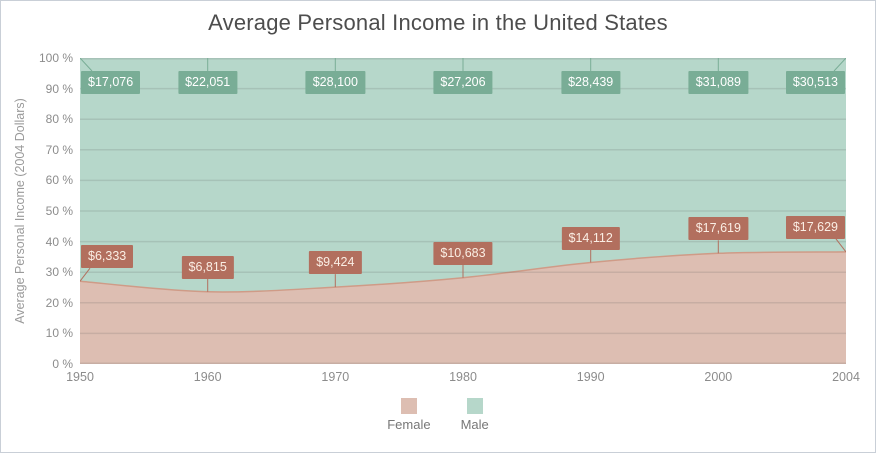  Describe the element at coordinates (438, 415) in the screenshot. I see `legend: Female Male` at that location.